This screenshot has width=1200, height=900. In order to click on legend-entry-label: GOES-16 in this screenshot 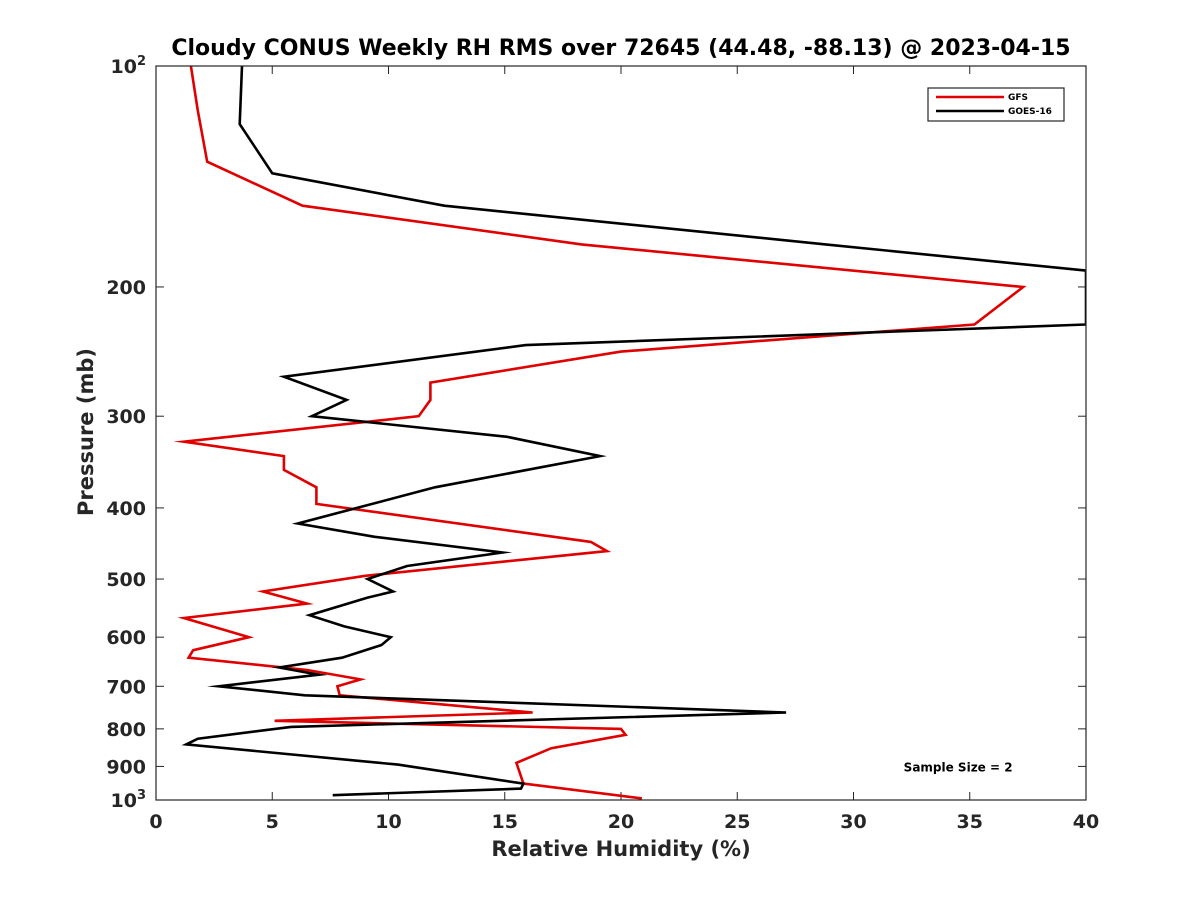, I will do `click(1030, 112)`.